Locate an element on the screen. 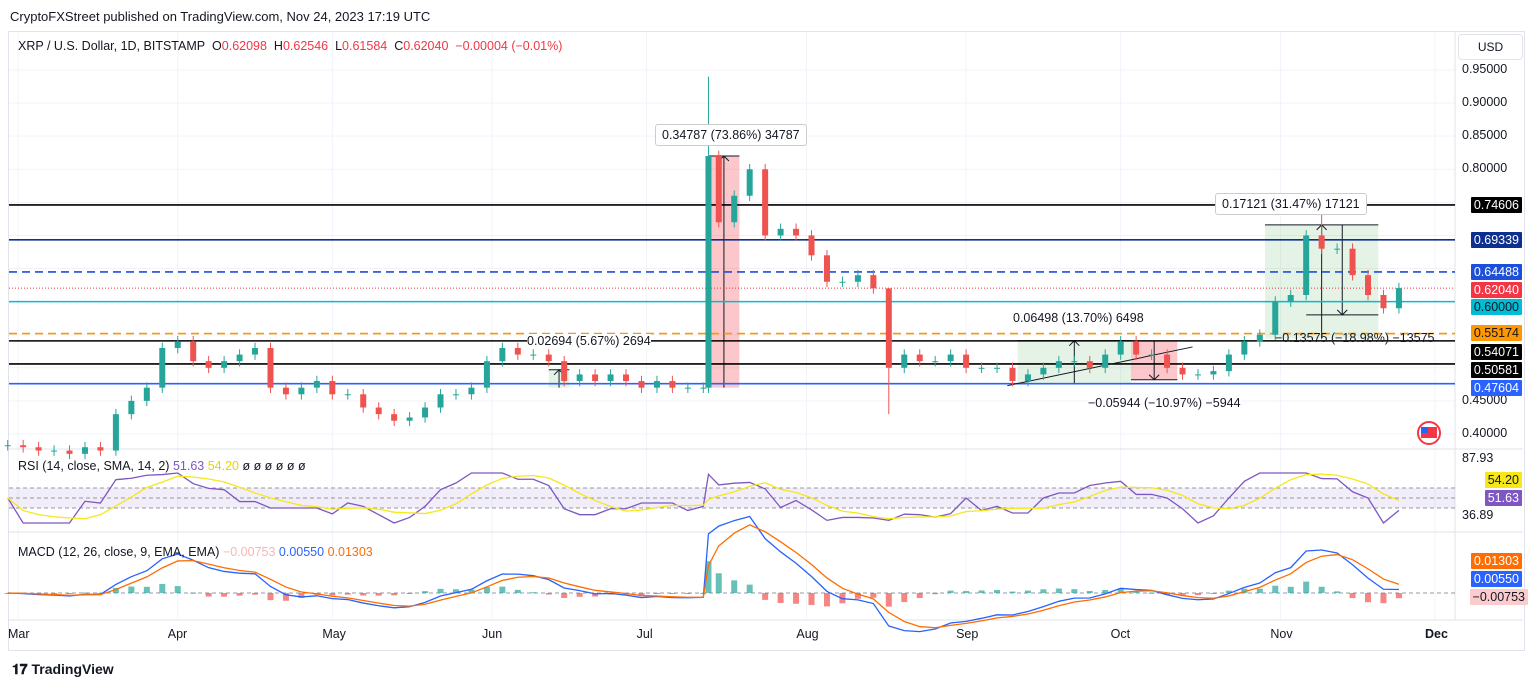  x-tick-label: Sep is located at coordinates (967, 634).